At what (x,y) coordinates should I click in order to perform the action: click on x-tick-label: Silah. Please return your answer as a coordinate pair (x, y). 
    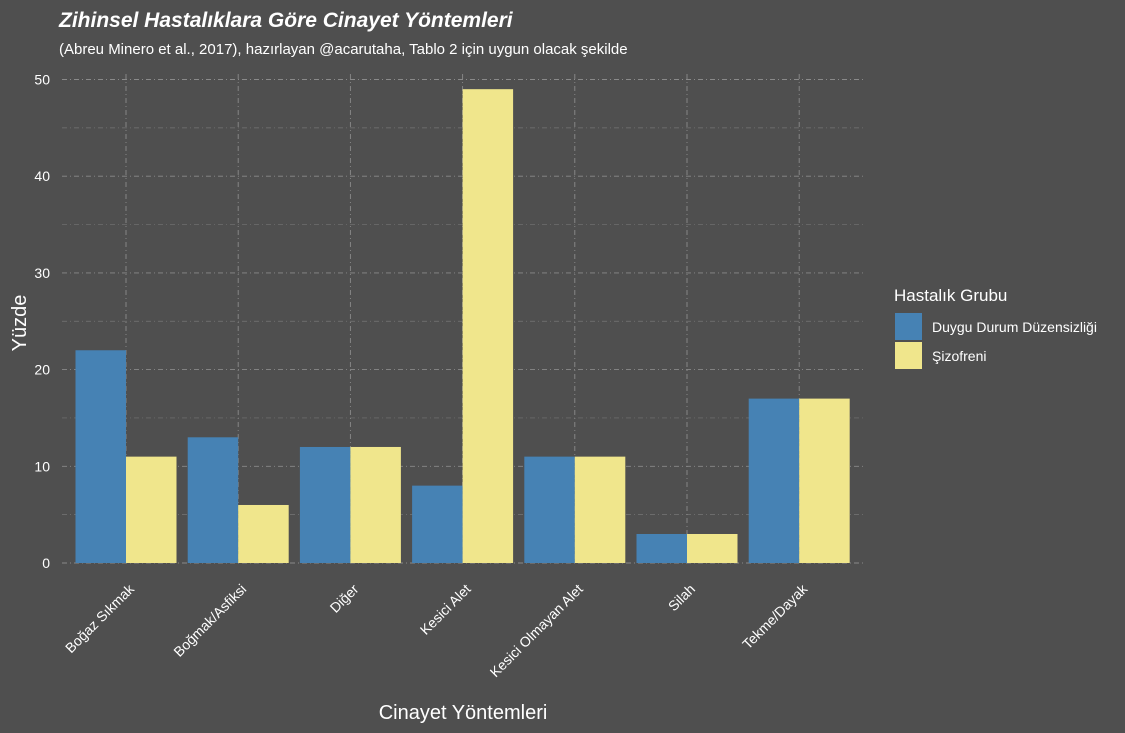
    Looking at the image, I should click on (681, 597).